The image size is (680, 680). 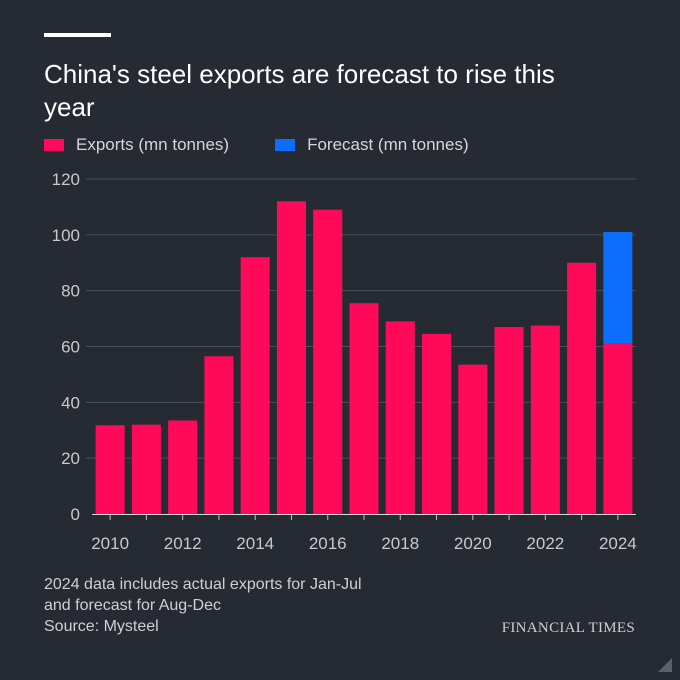 I want to click on x-tick-label-2010: 2010, so click(x=110, y=543).